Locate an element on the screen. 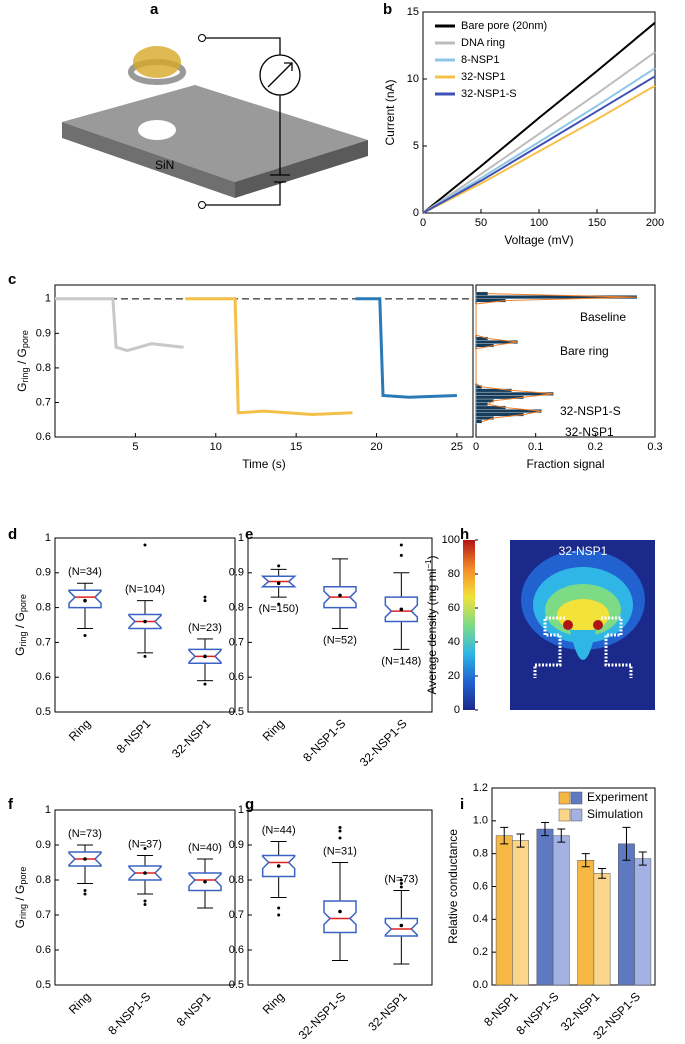  x-tick-label: 150 is located at coordinates (597, 223).